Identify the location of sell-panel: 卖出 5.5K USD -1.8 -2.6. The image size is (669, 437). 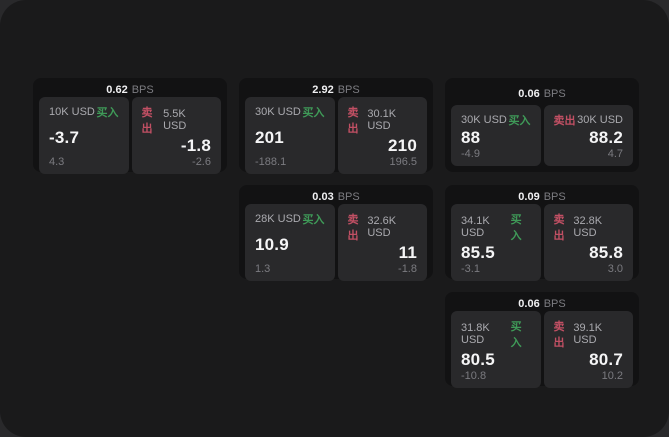
(176, 135).